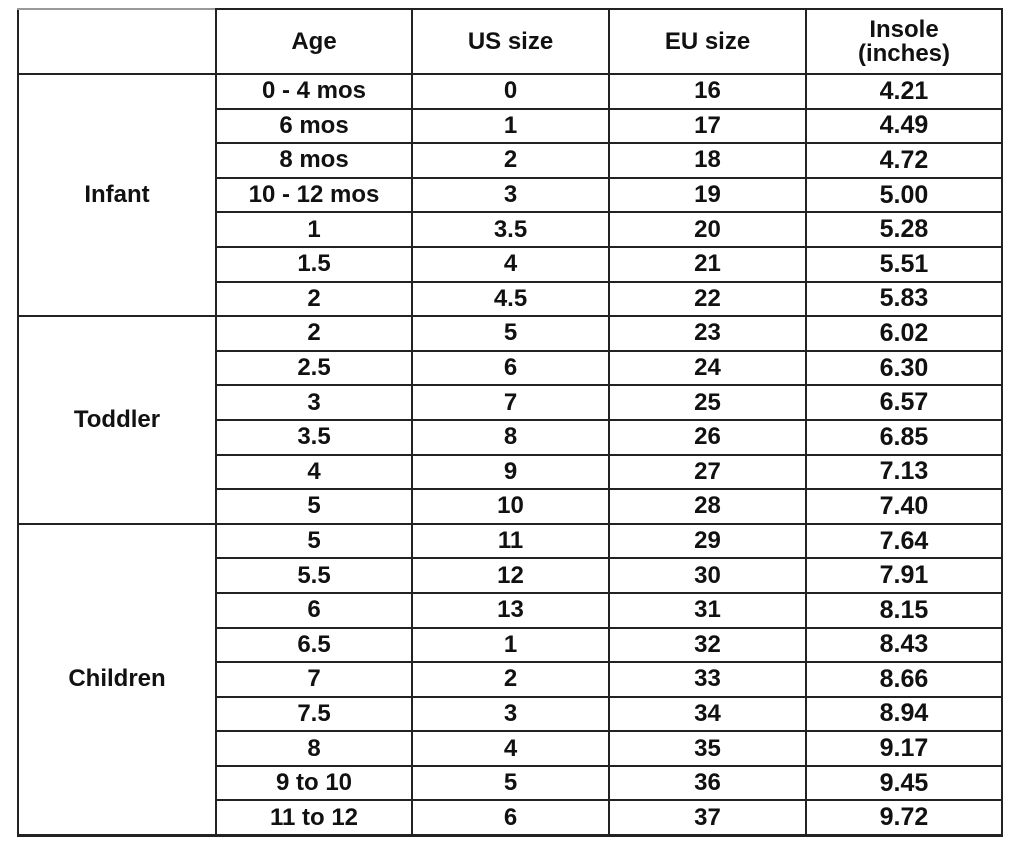  What do you see at coordinates (904, 299) in the screenshot?
I see `table-cell: 5.83` at bounding box center [904, 299].